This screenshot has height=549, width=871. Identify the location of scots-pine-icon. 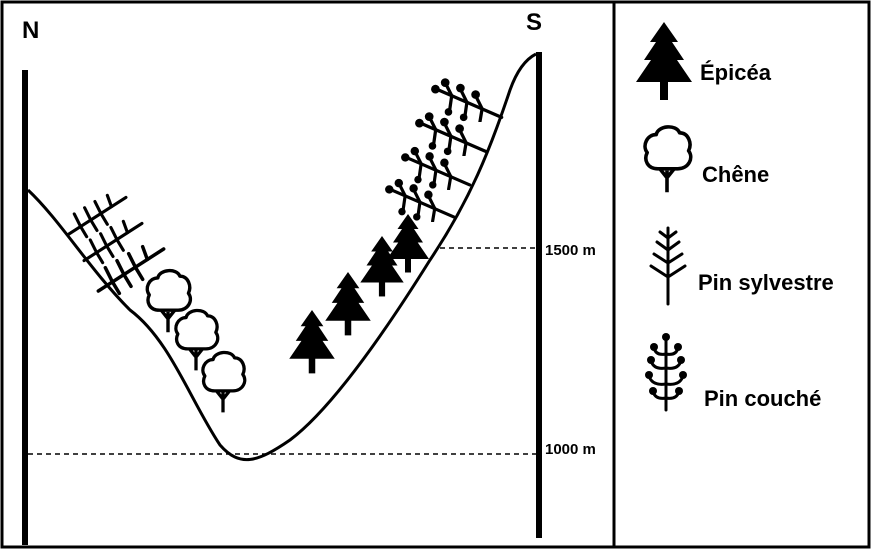
(668, 266).